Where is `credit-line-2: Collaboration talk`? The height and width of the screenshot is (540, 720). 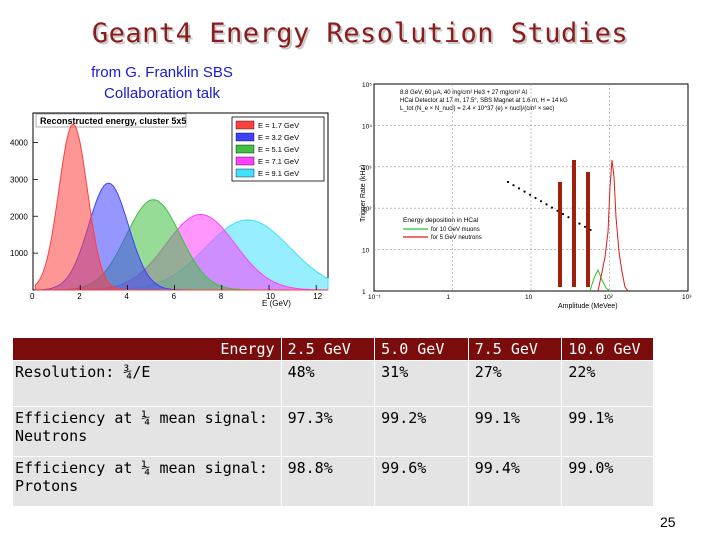 credit-line-2: Collaboration talk is located at coordinates (162, 93).